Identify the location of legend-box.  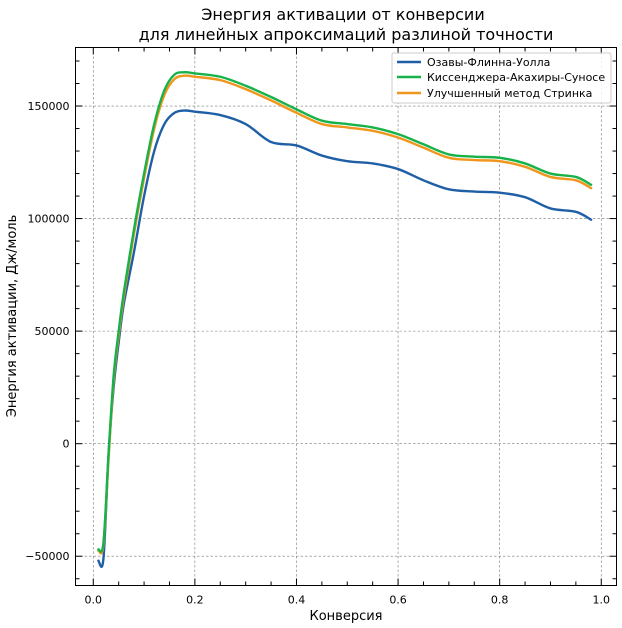
(501, 78).